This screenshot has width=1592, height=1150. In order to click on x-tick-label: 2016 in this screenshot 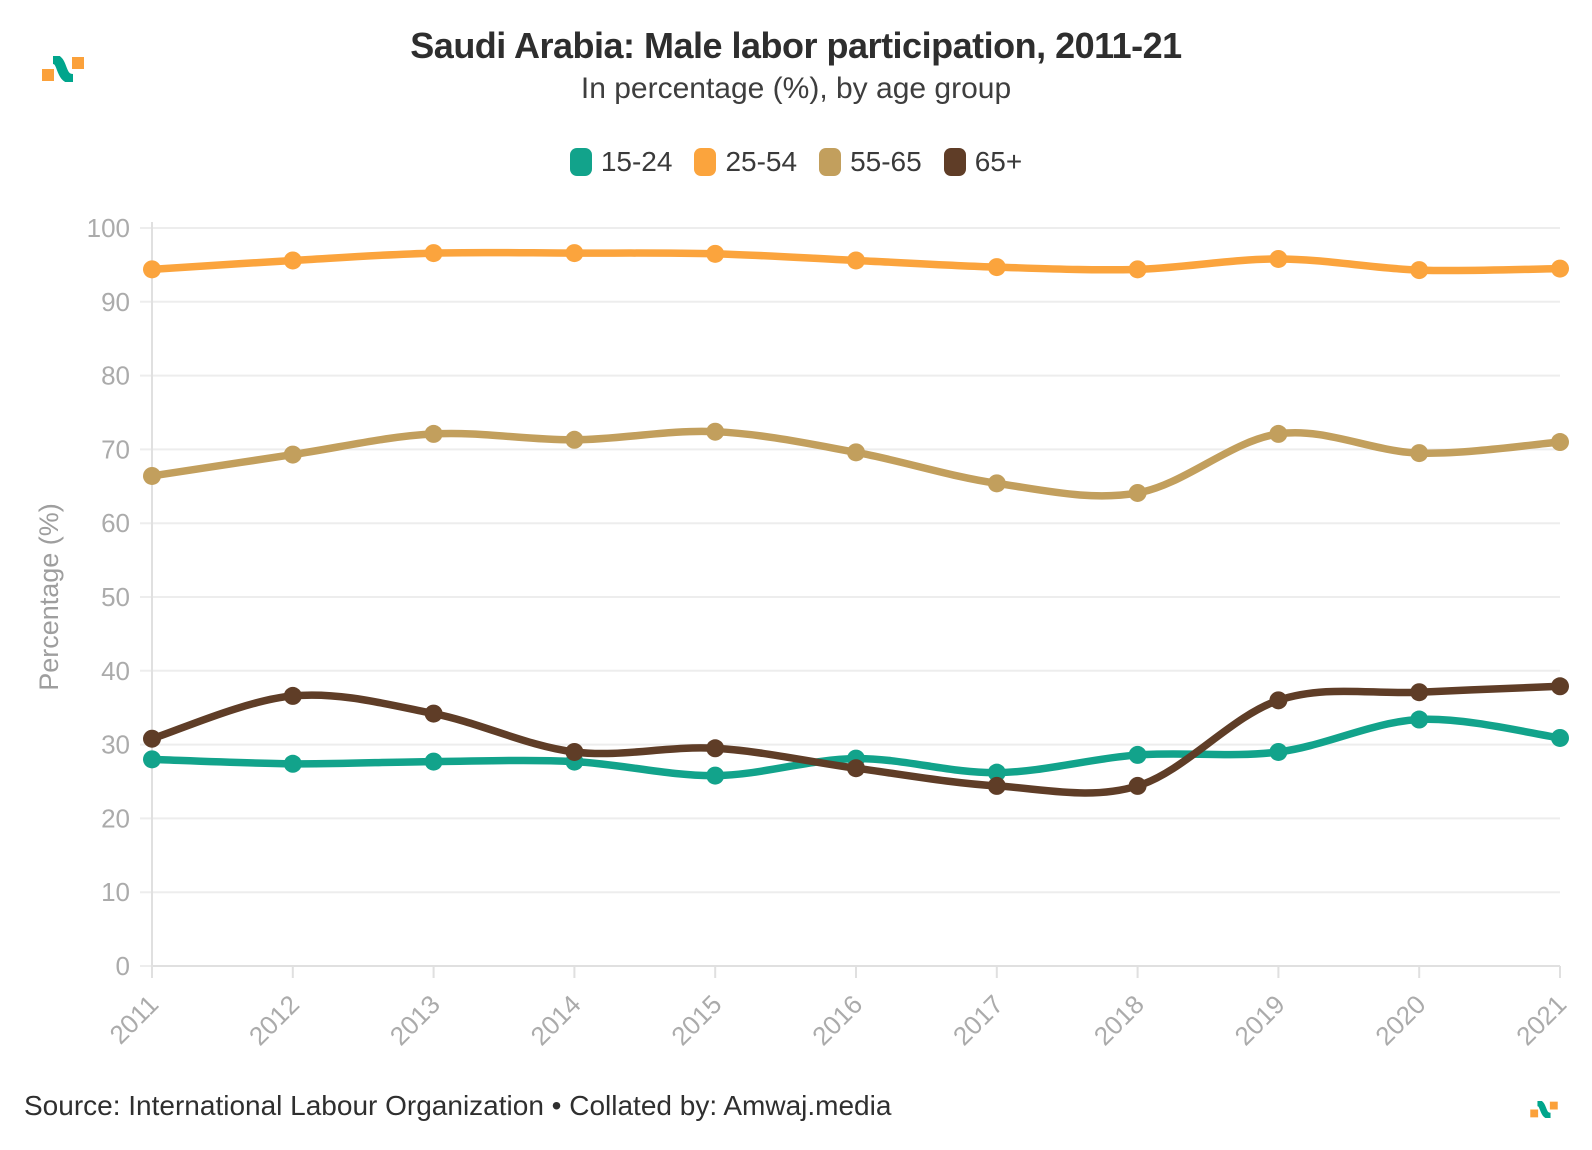, I will do `click(837, 1019)`.